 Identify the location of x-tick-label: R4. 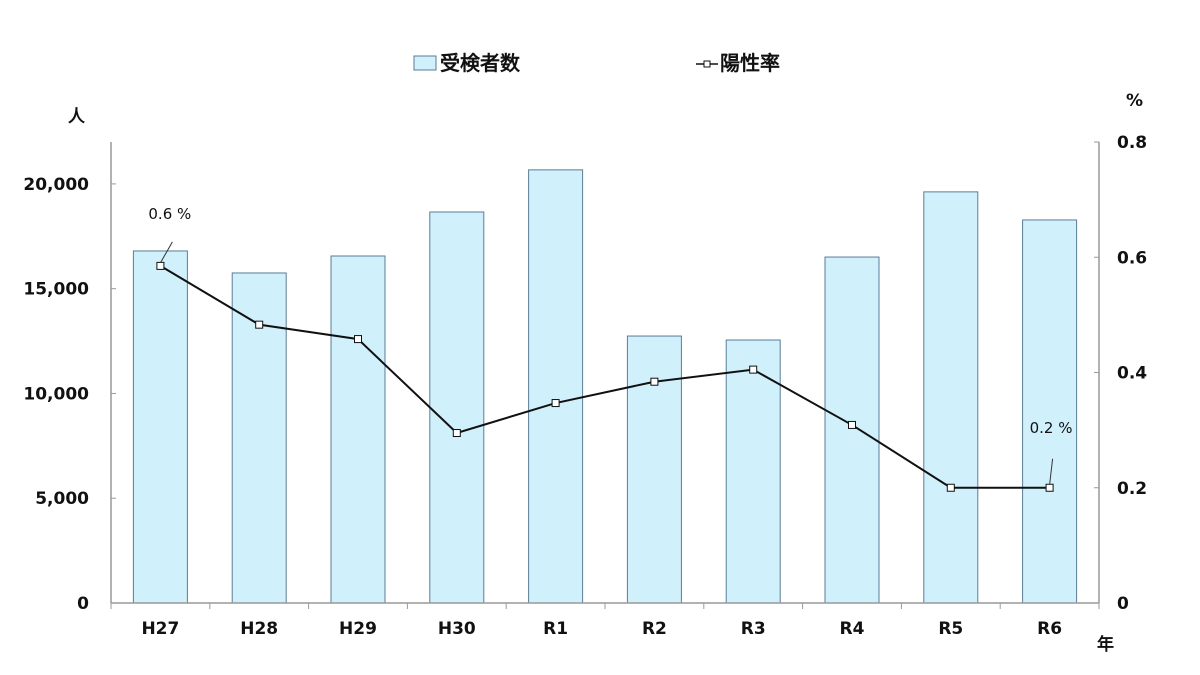
(852, 629).